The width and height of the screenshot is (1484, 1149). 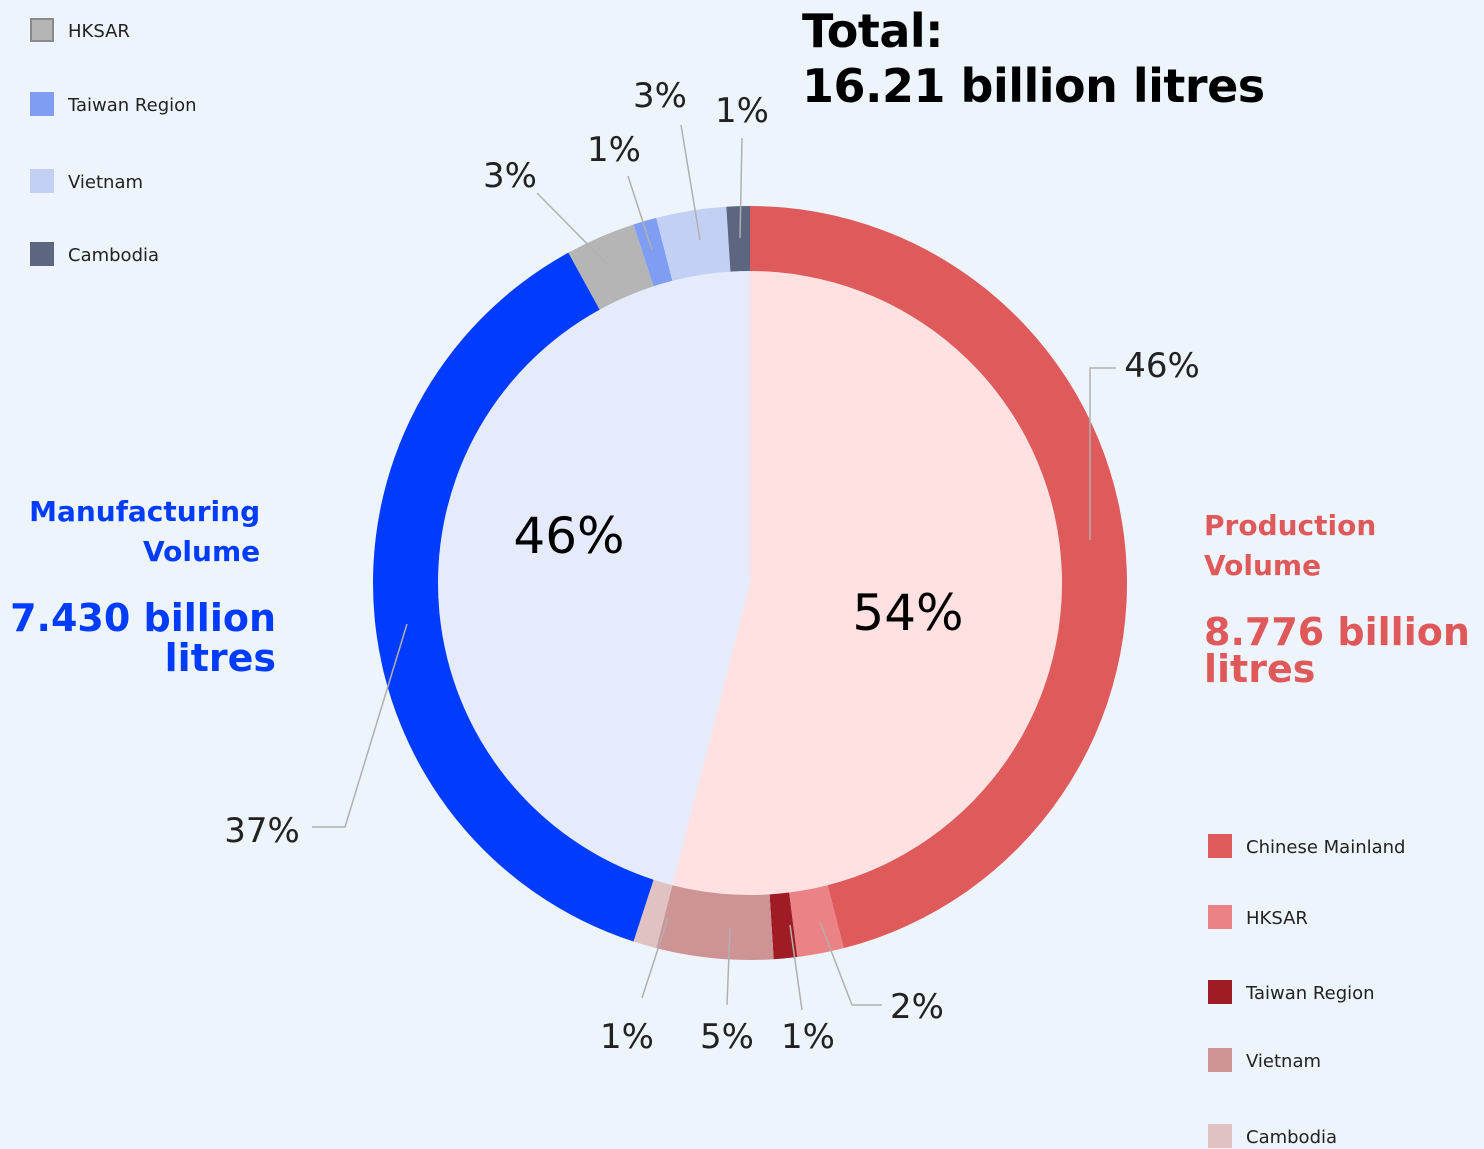 I want to click on outer-label-production-volume-cambodia: 1%, so click(x=627, y=1037).